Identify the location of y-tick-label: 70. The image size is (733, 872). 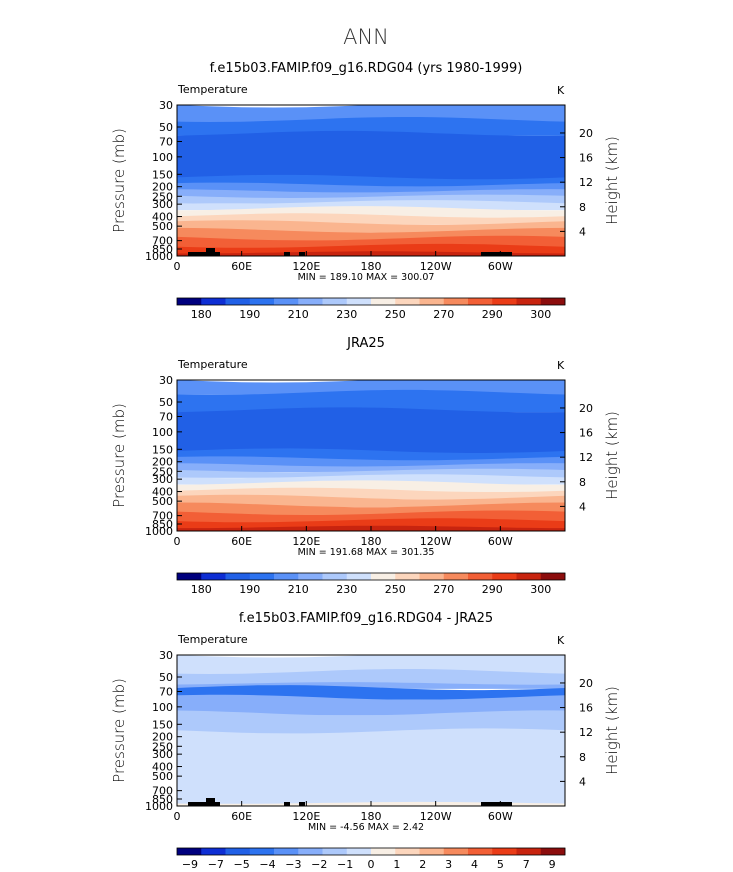
(166, 416).